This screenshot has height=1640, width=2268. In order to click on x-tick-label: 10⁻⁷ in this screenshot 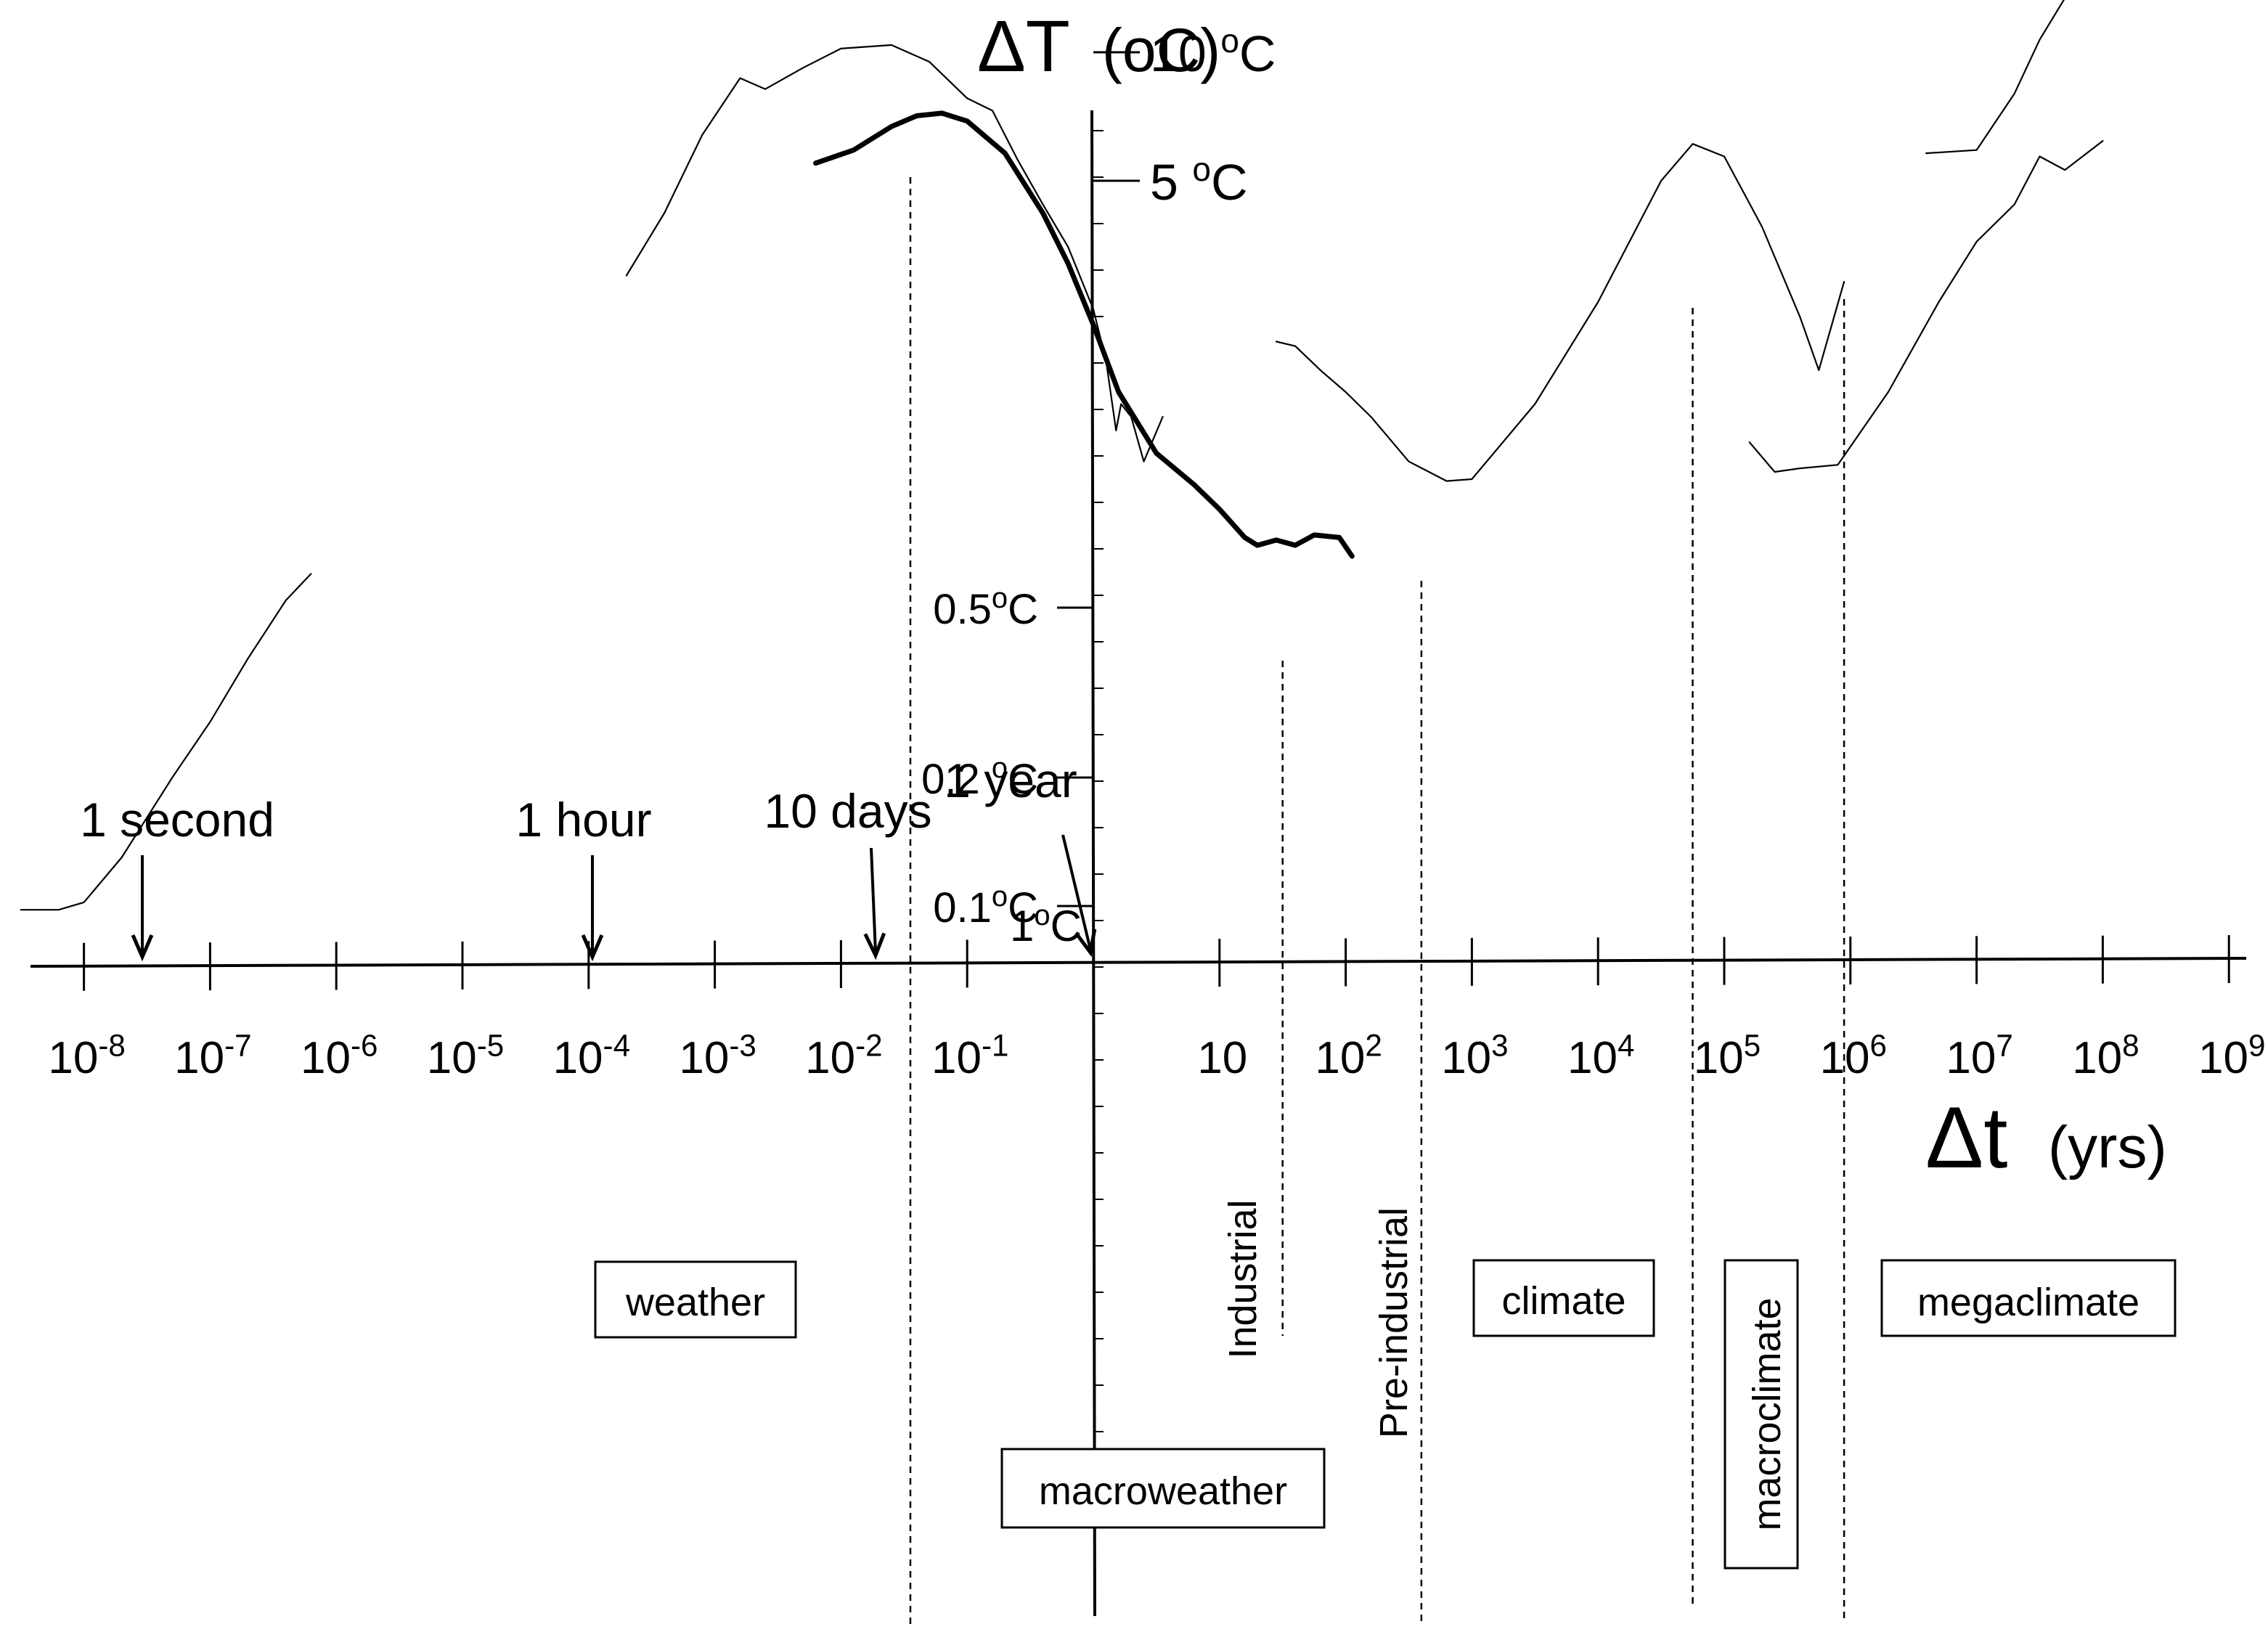, I will do `click(213, 1055)`.